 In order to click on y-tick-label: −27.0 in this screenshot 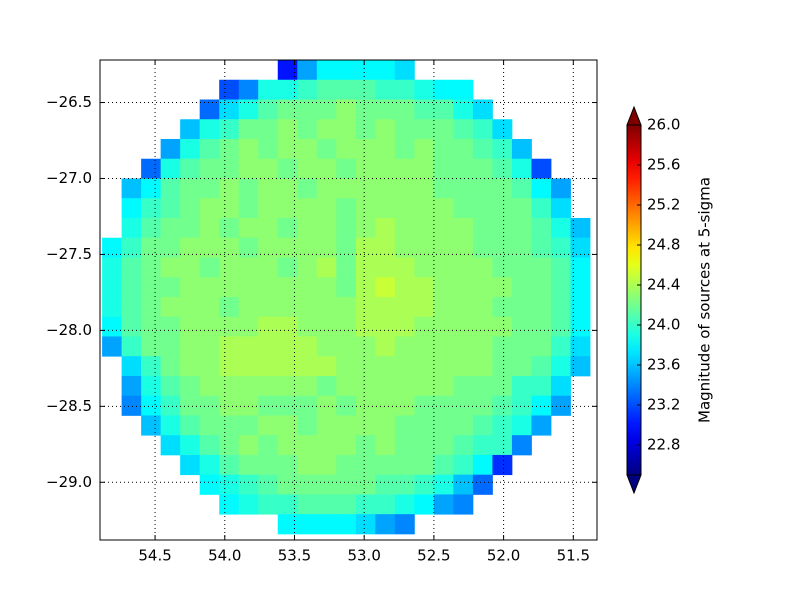, I will do `click(69, 178)`.